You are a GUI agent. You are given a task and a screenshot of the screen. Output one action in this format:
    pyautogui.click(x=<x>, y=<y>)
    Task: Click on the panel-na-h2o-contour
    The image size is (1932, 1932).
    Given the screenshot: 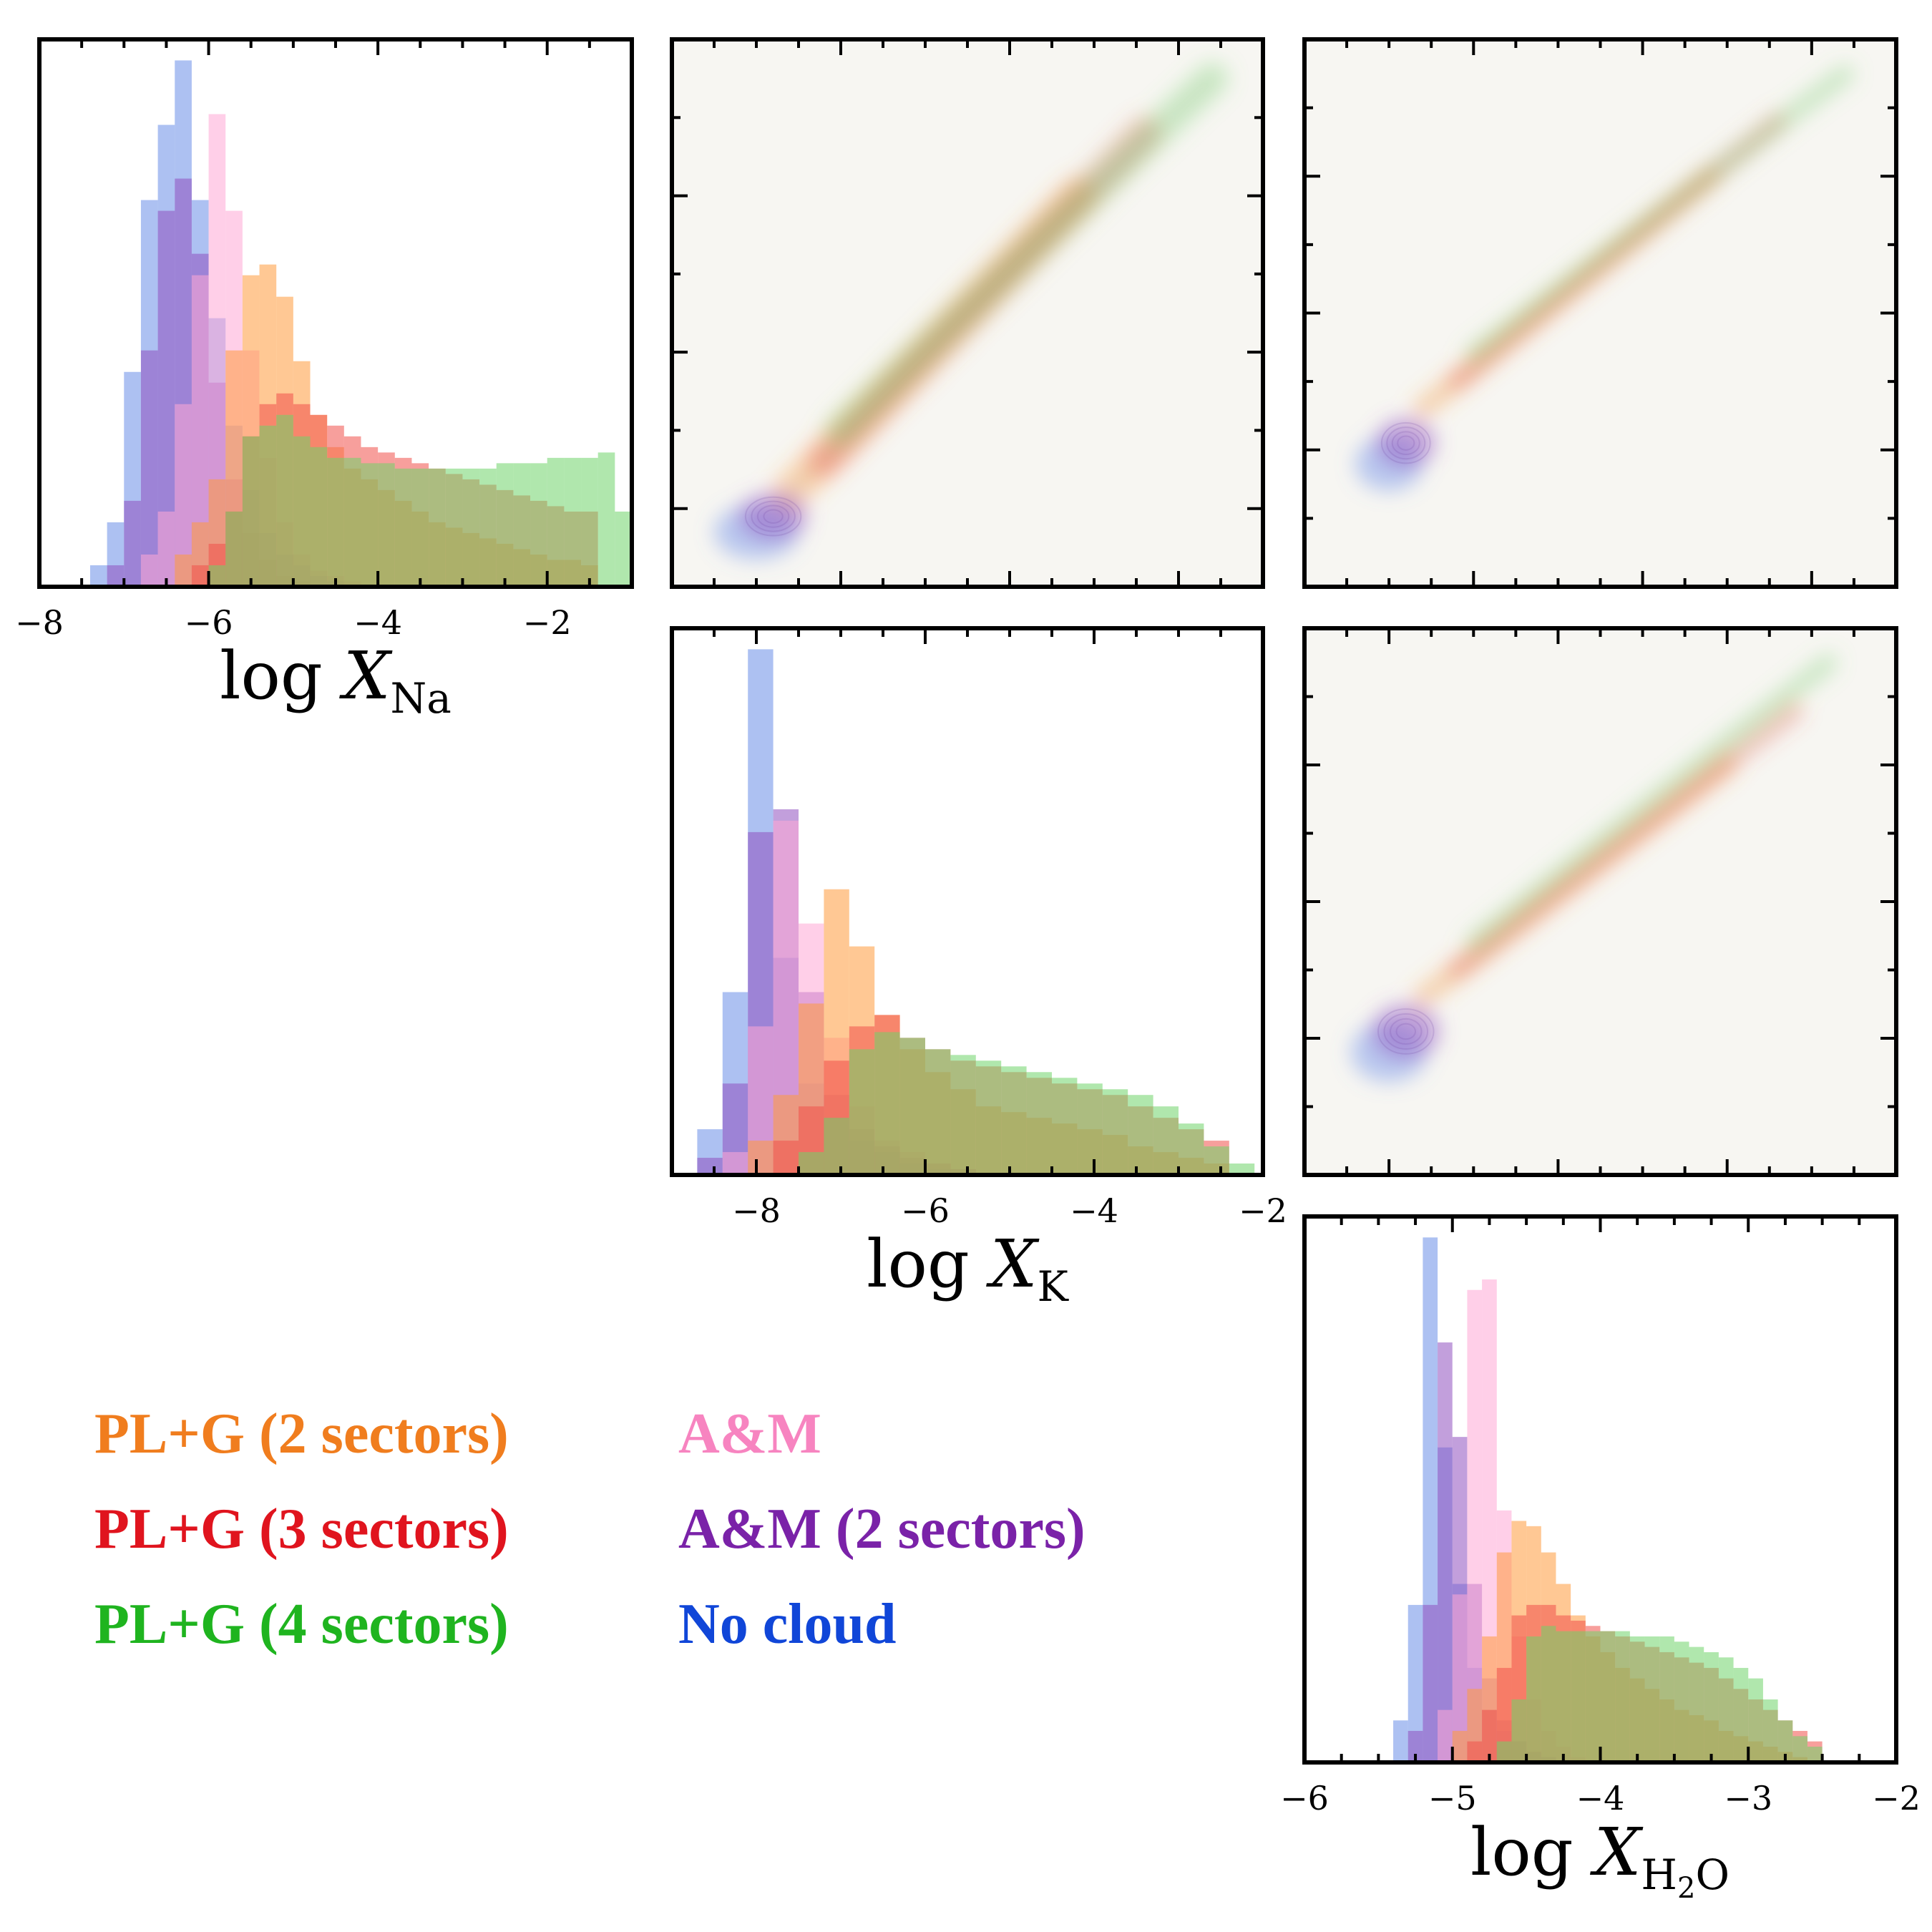 What is the action you would take?
    pyautogui.click(x=1600, y=313)
    